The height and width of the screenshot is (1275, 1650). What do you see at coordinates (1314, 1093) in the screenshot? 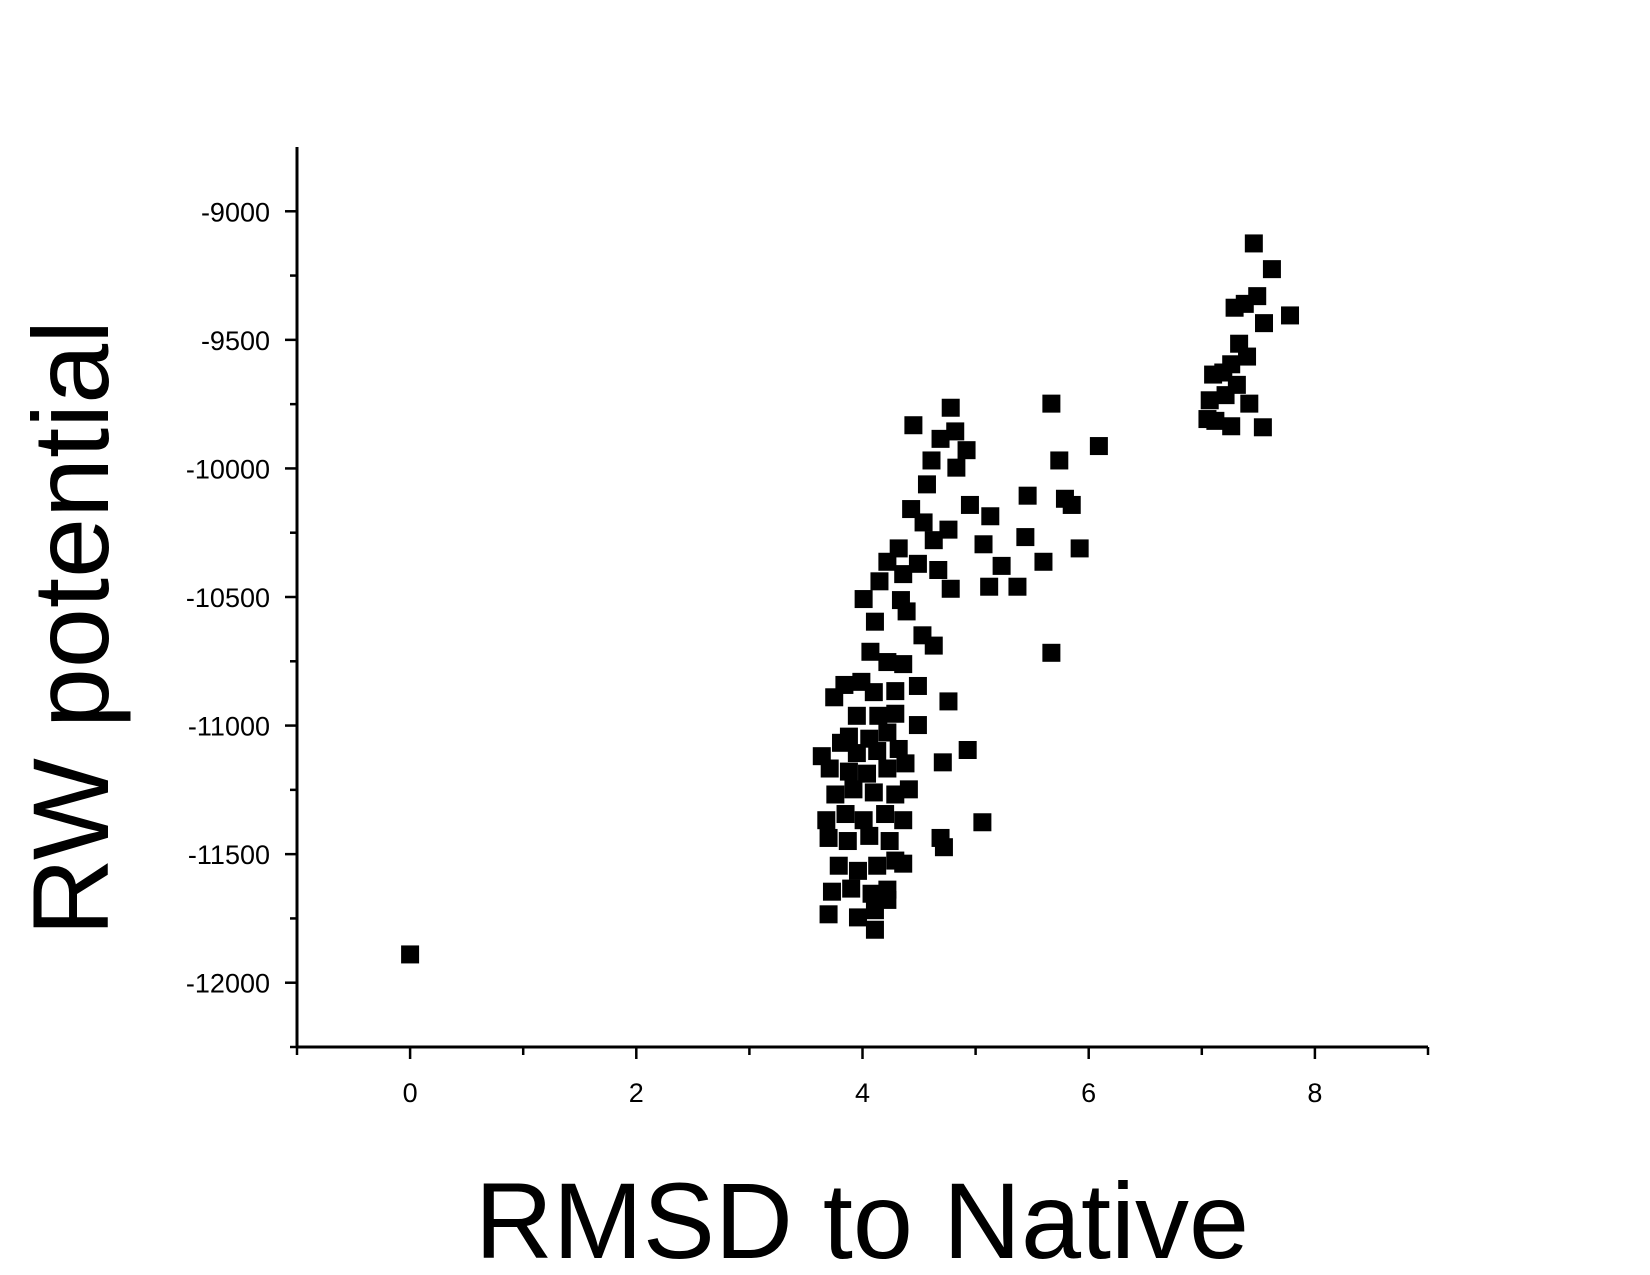
I see `x-tick-label: 8` at bounding box center [1314, 1093].